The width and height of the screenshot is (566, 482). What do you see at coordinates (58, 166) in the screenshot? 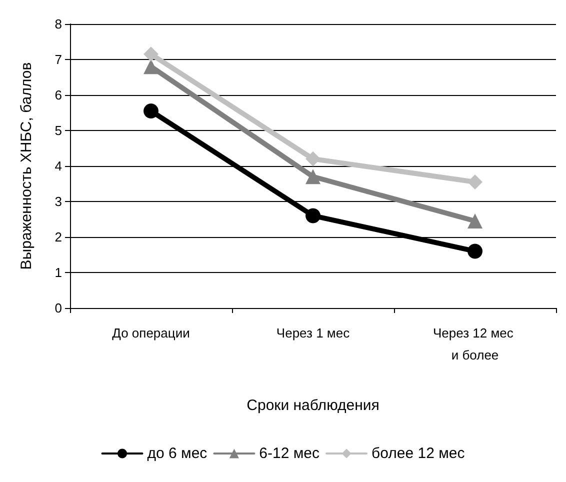
I see `y-tick-label: 4` at bounding box center [58, 166].